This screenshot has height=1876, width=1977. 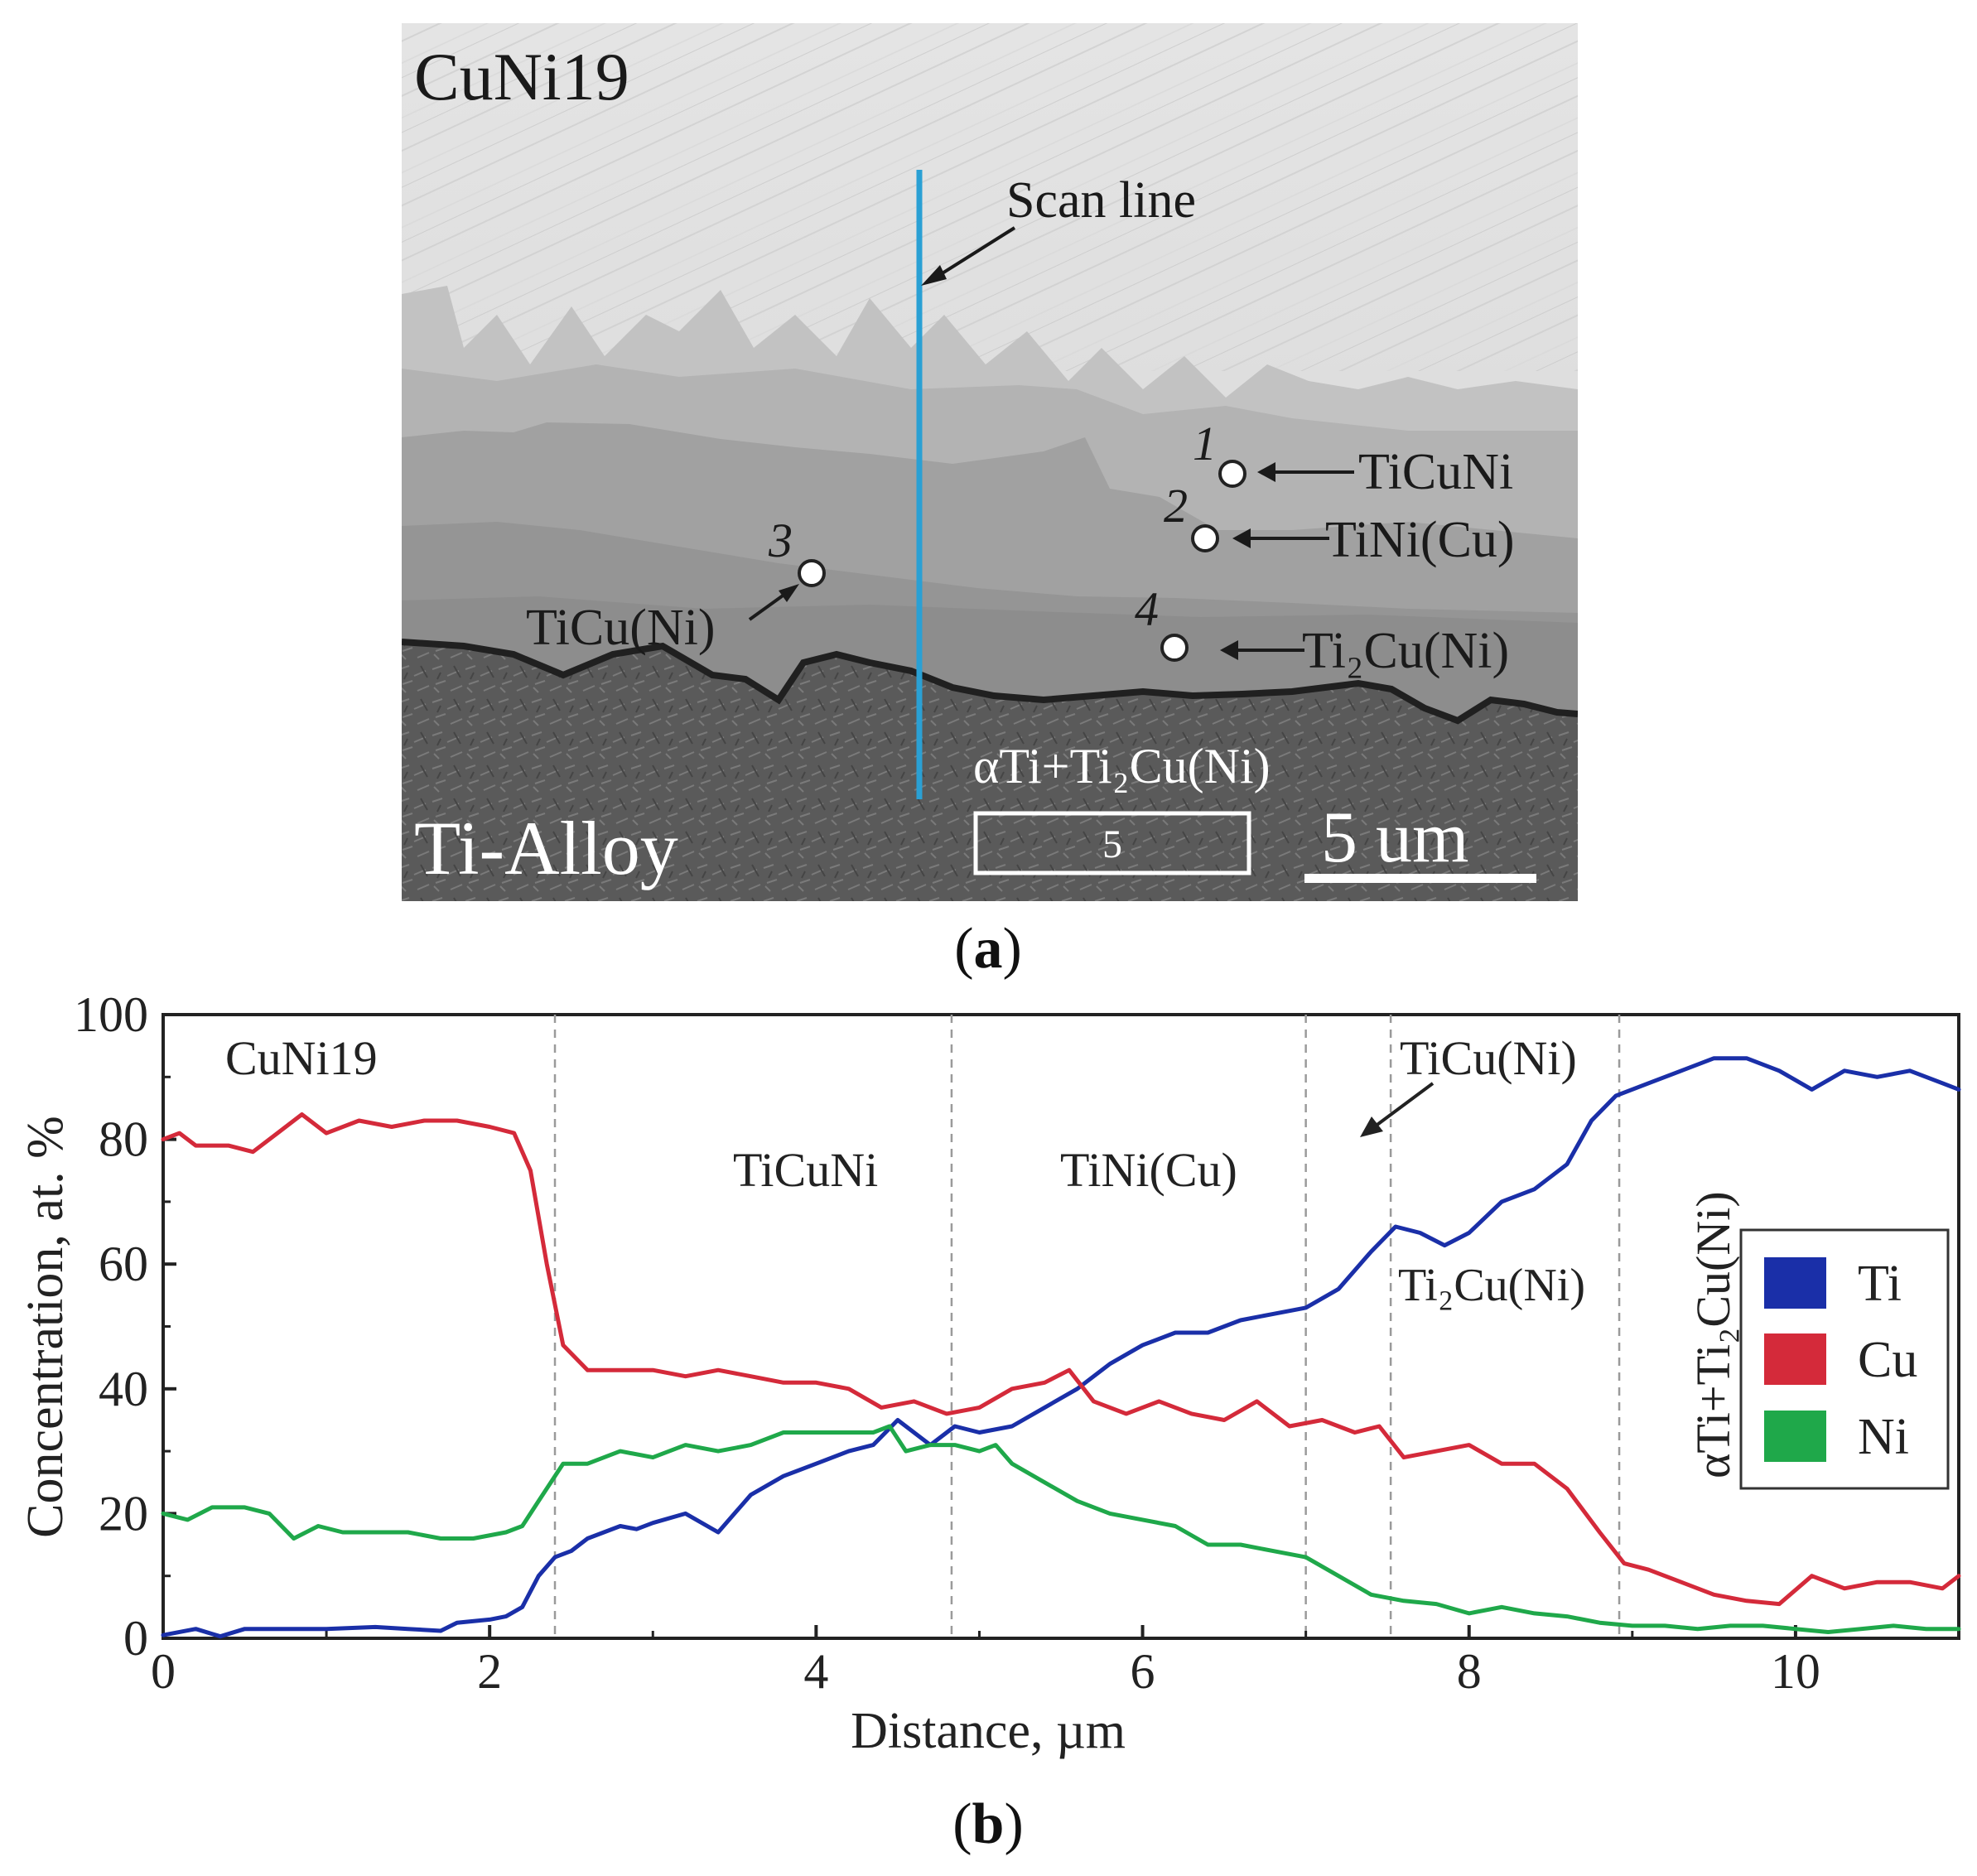 I want to click on x-axis-label: Distance, µm, so click(x=988, y=1731).